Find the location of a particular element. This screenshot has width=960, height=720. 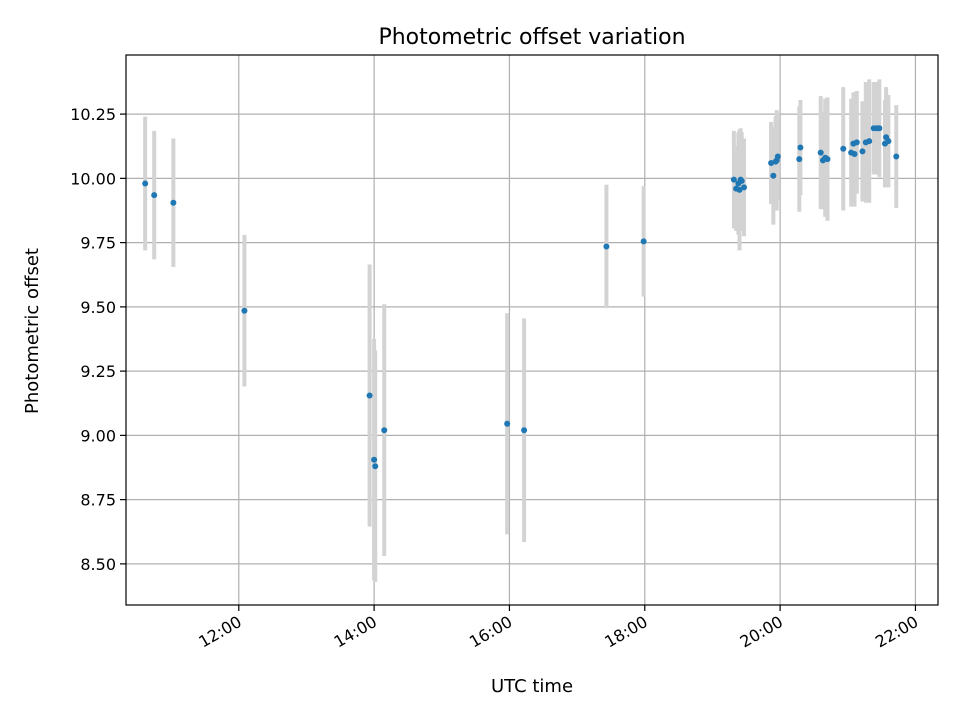

x-tick-label: 12:00 is located at coordinates (219, 632).